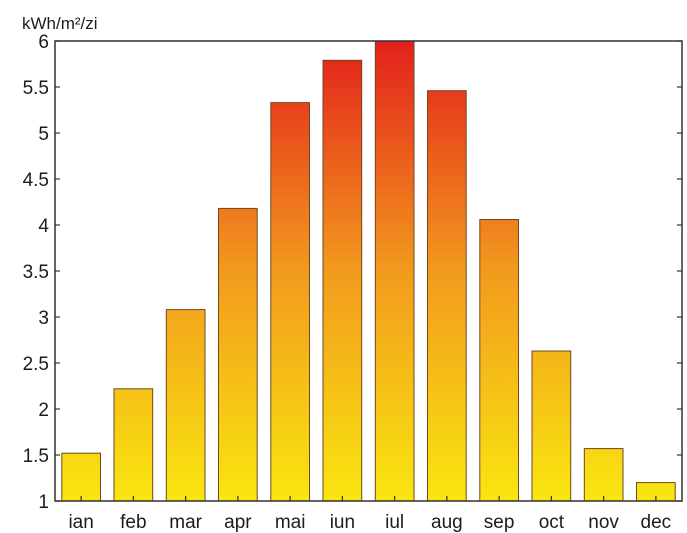 The height and width of the screenshot is (533, 687). What do you see at coordinates (447, 296) in the screenshot?
I see `bar-aug` at bounding box center [447, 296].